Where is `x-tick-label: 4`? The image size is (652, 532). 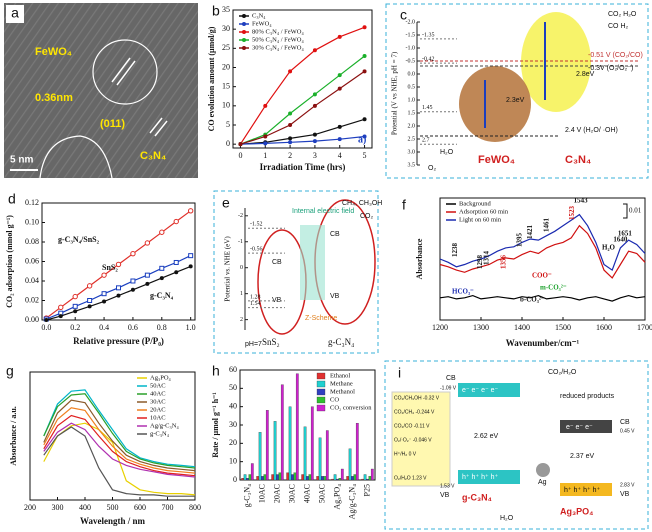 x-tick-label: 4 is located at coordinates (340, 155).